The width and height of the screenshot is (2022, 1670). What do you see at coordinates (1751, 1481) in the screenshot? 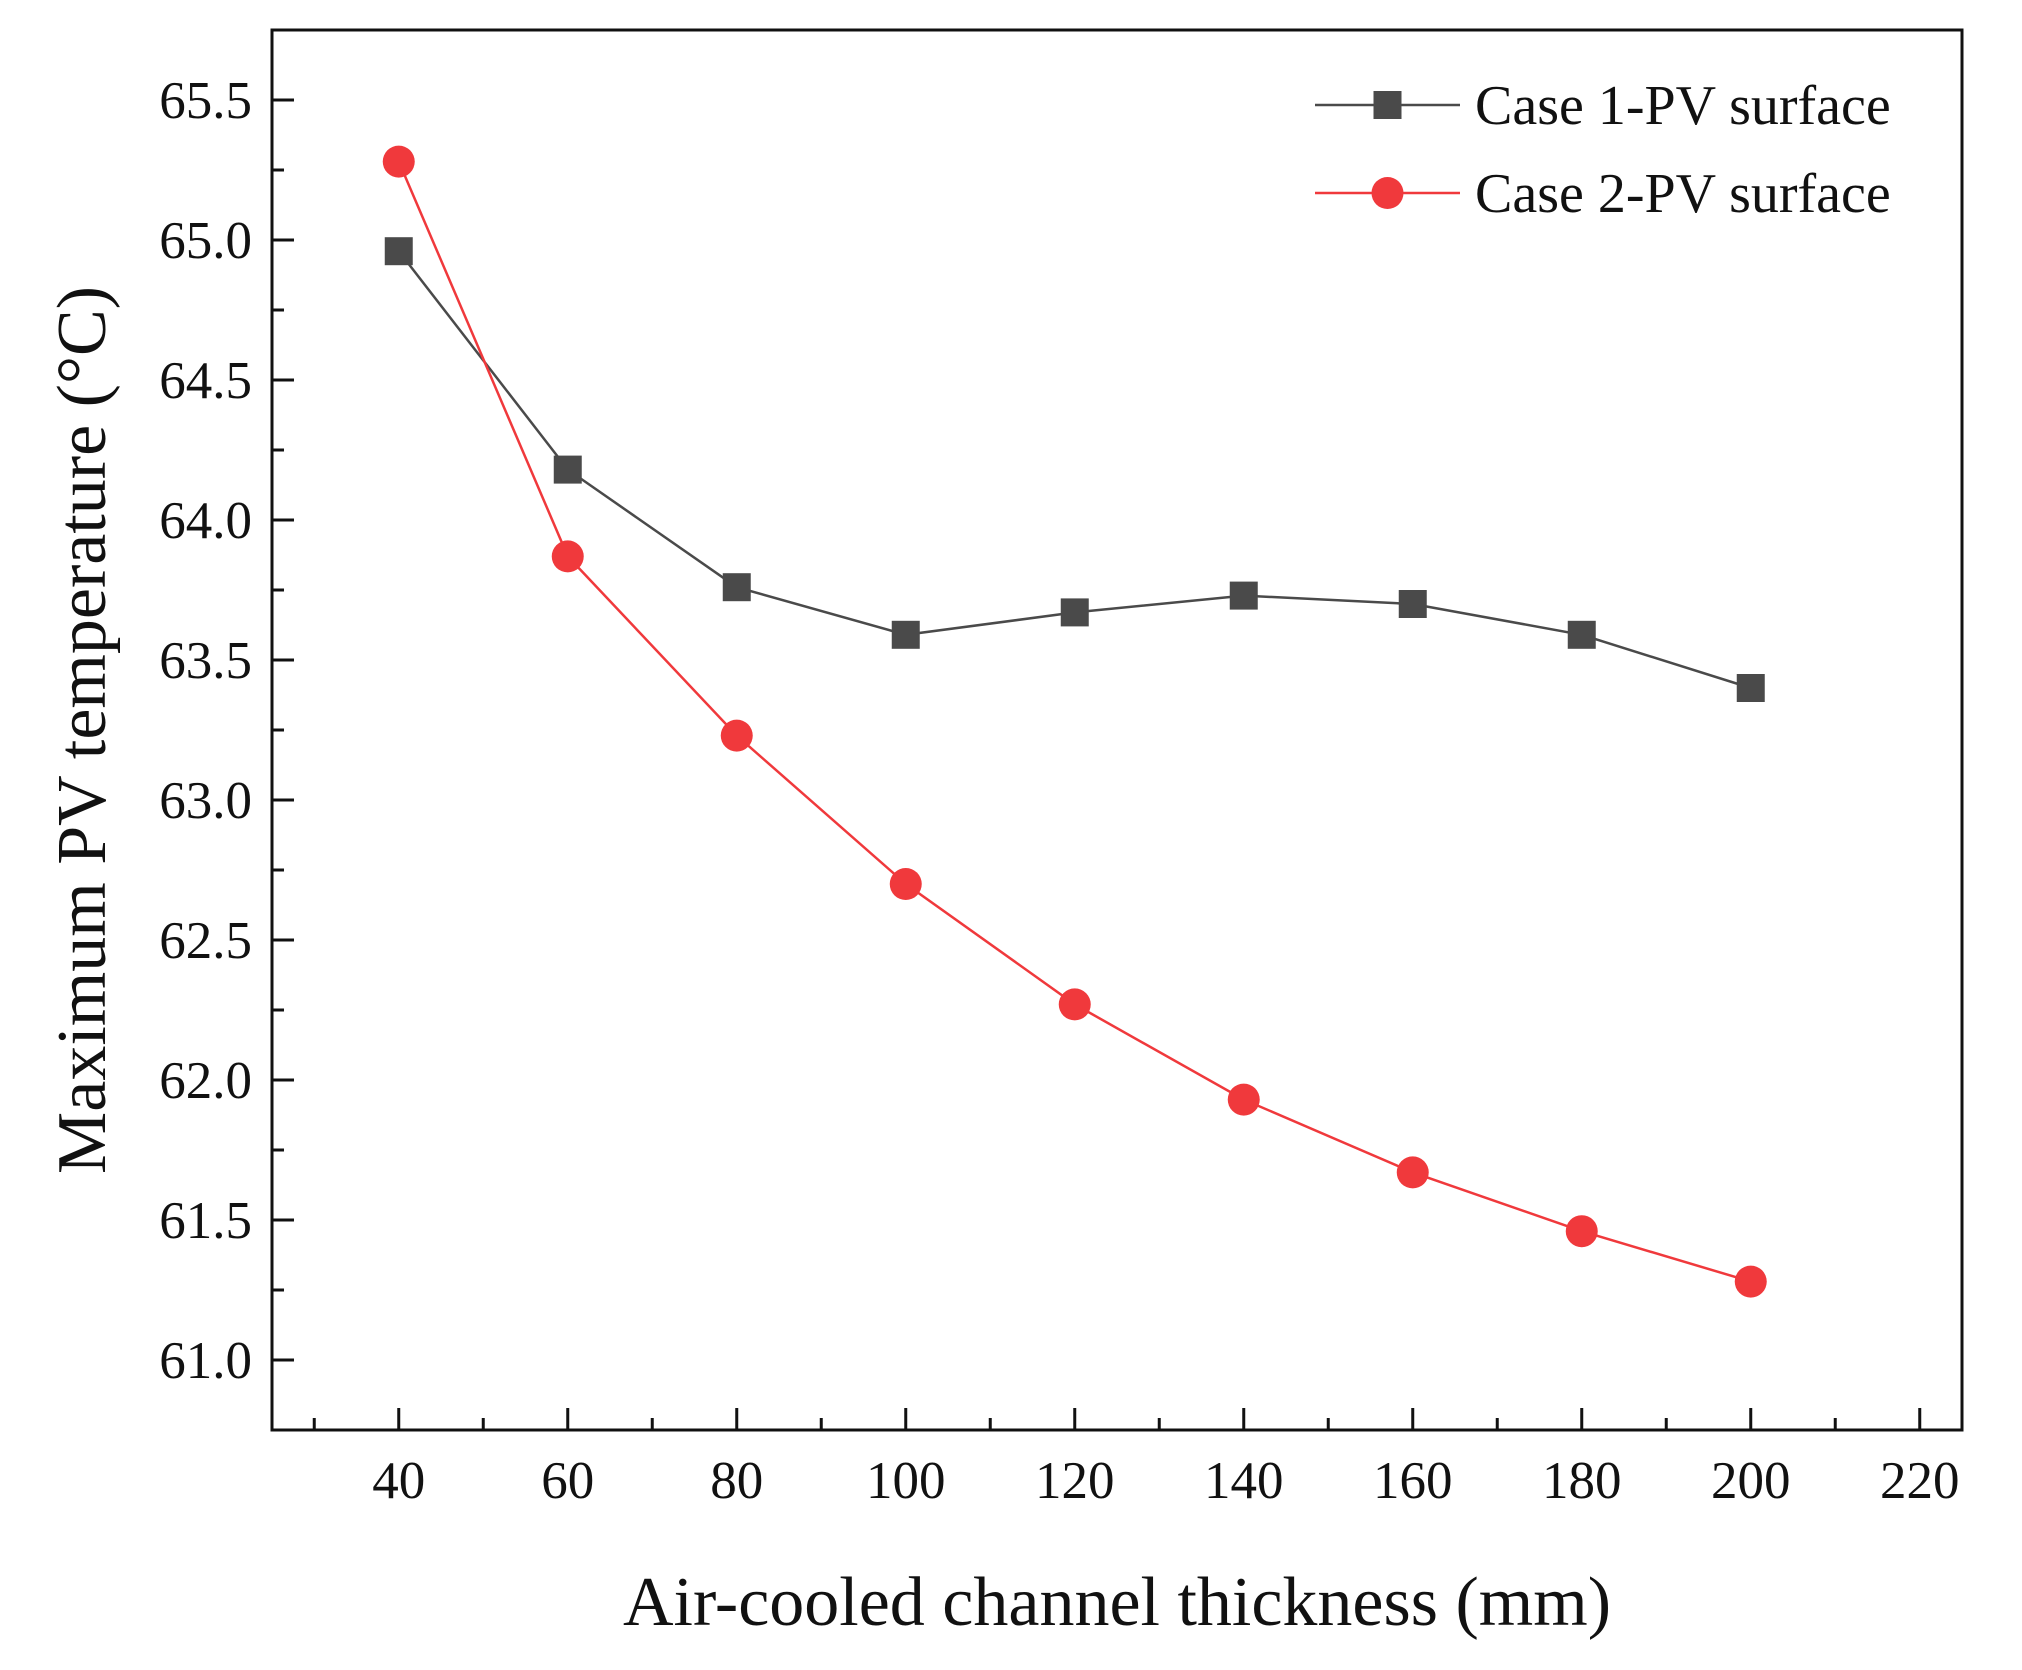
I see `x-tick-label: 200` at bounding box center [1751, 1481].